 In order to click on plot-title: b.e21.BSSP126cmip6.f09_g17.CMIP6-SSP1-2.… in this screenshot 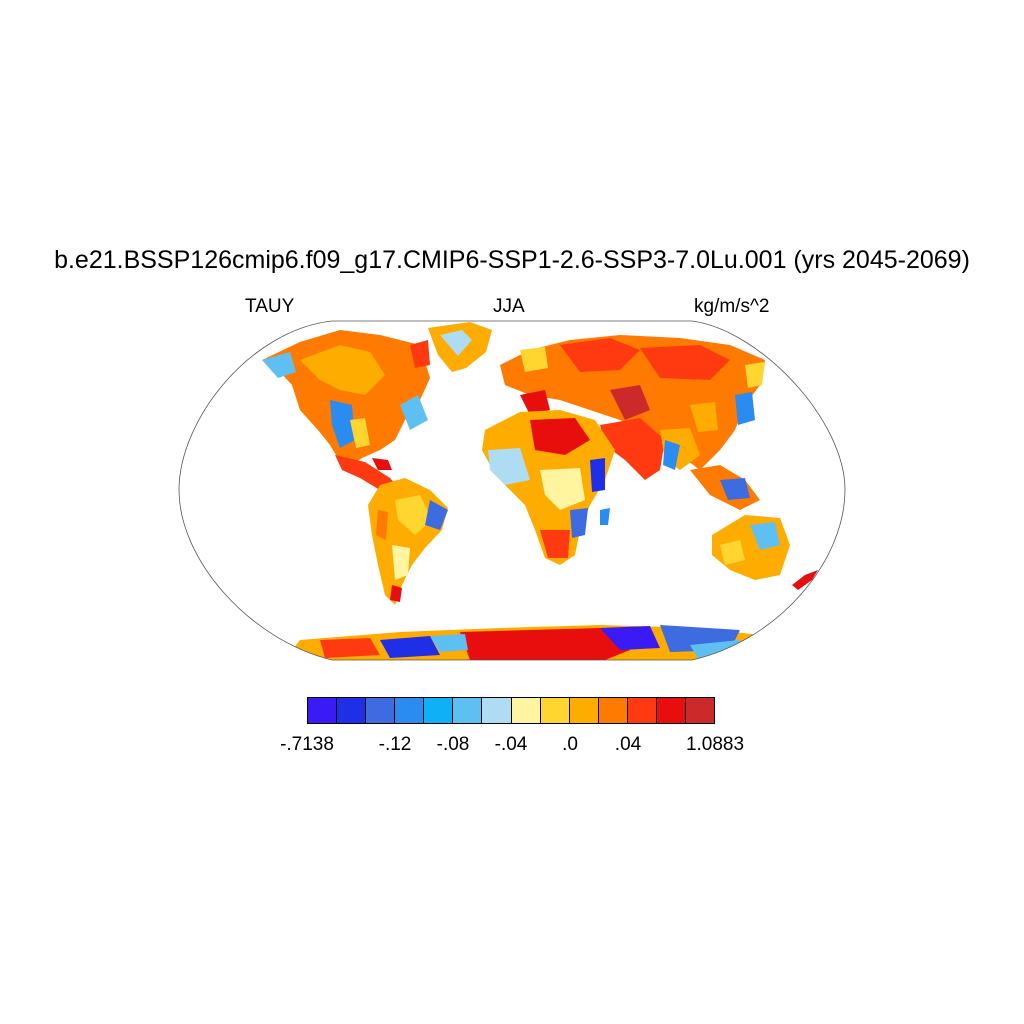, I will do `click(512, 260)`.